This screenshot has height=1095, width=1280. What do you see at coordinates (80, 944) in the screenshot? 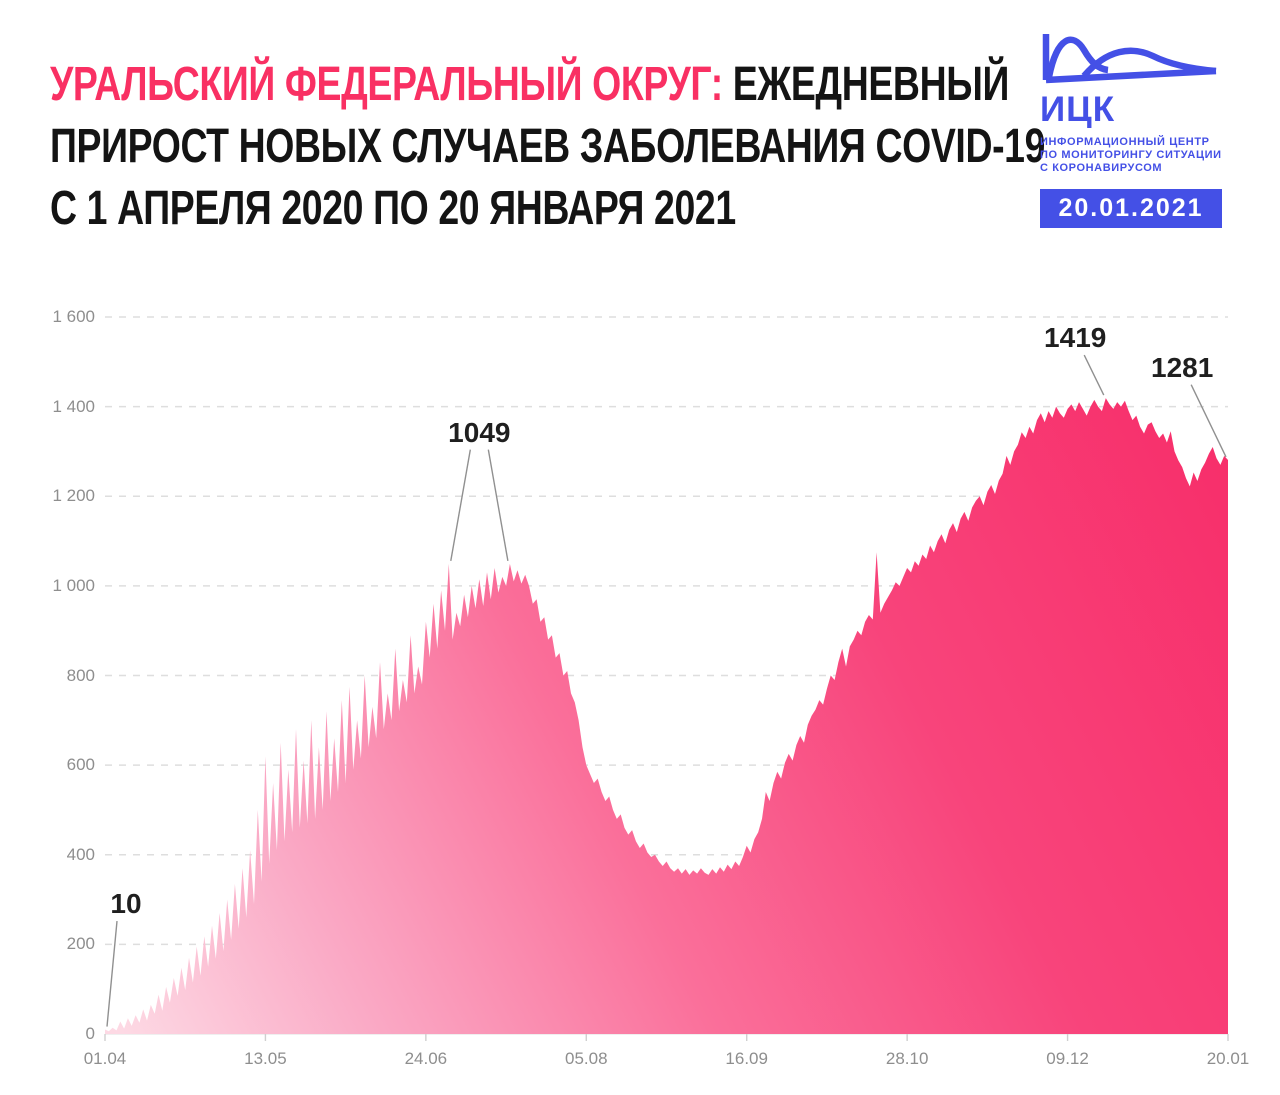
I see `y-axis-label: 200` at bounding box center [80, 944].